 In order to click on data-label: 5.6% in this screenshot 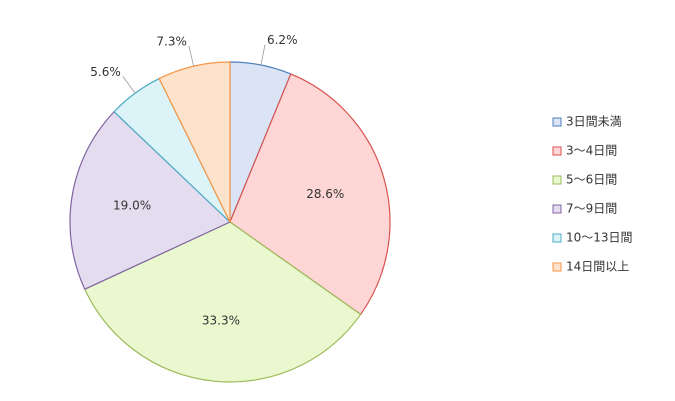, I will do `click(105, 72)`.